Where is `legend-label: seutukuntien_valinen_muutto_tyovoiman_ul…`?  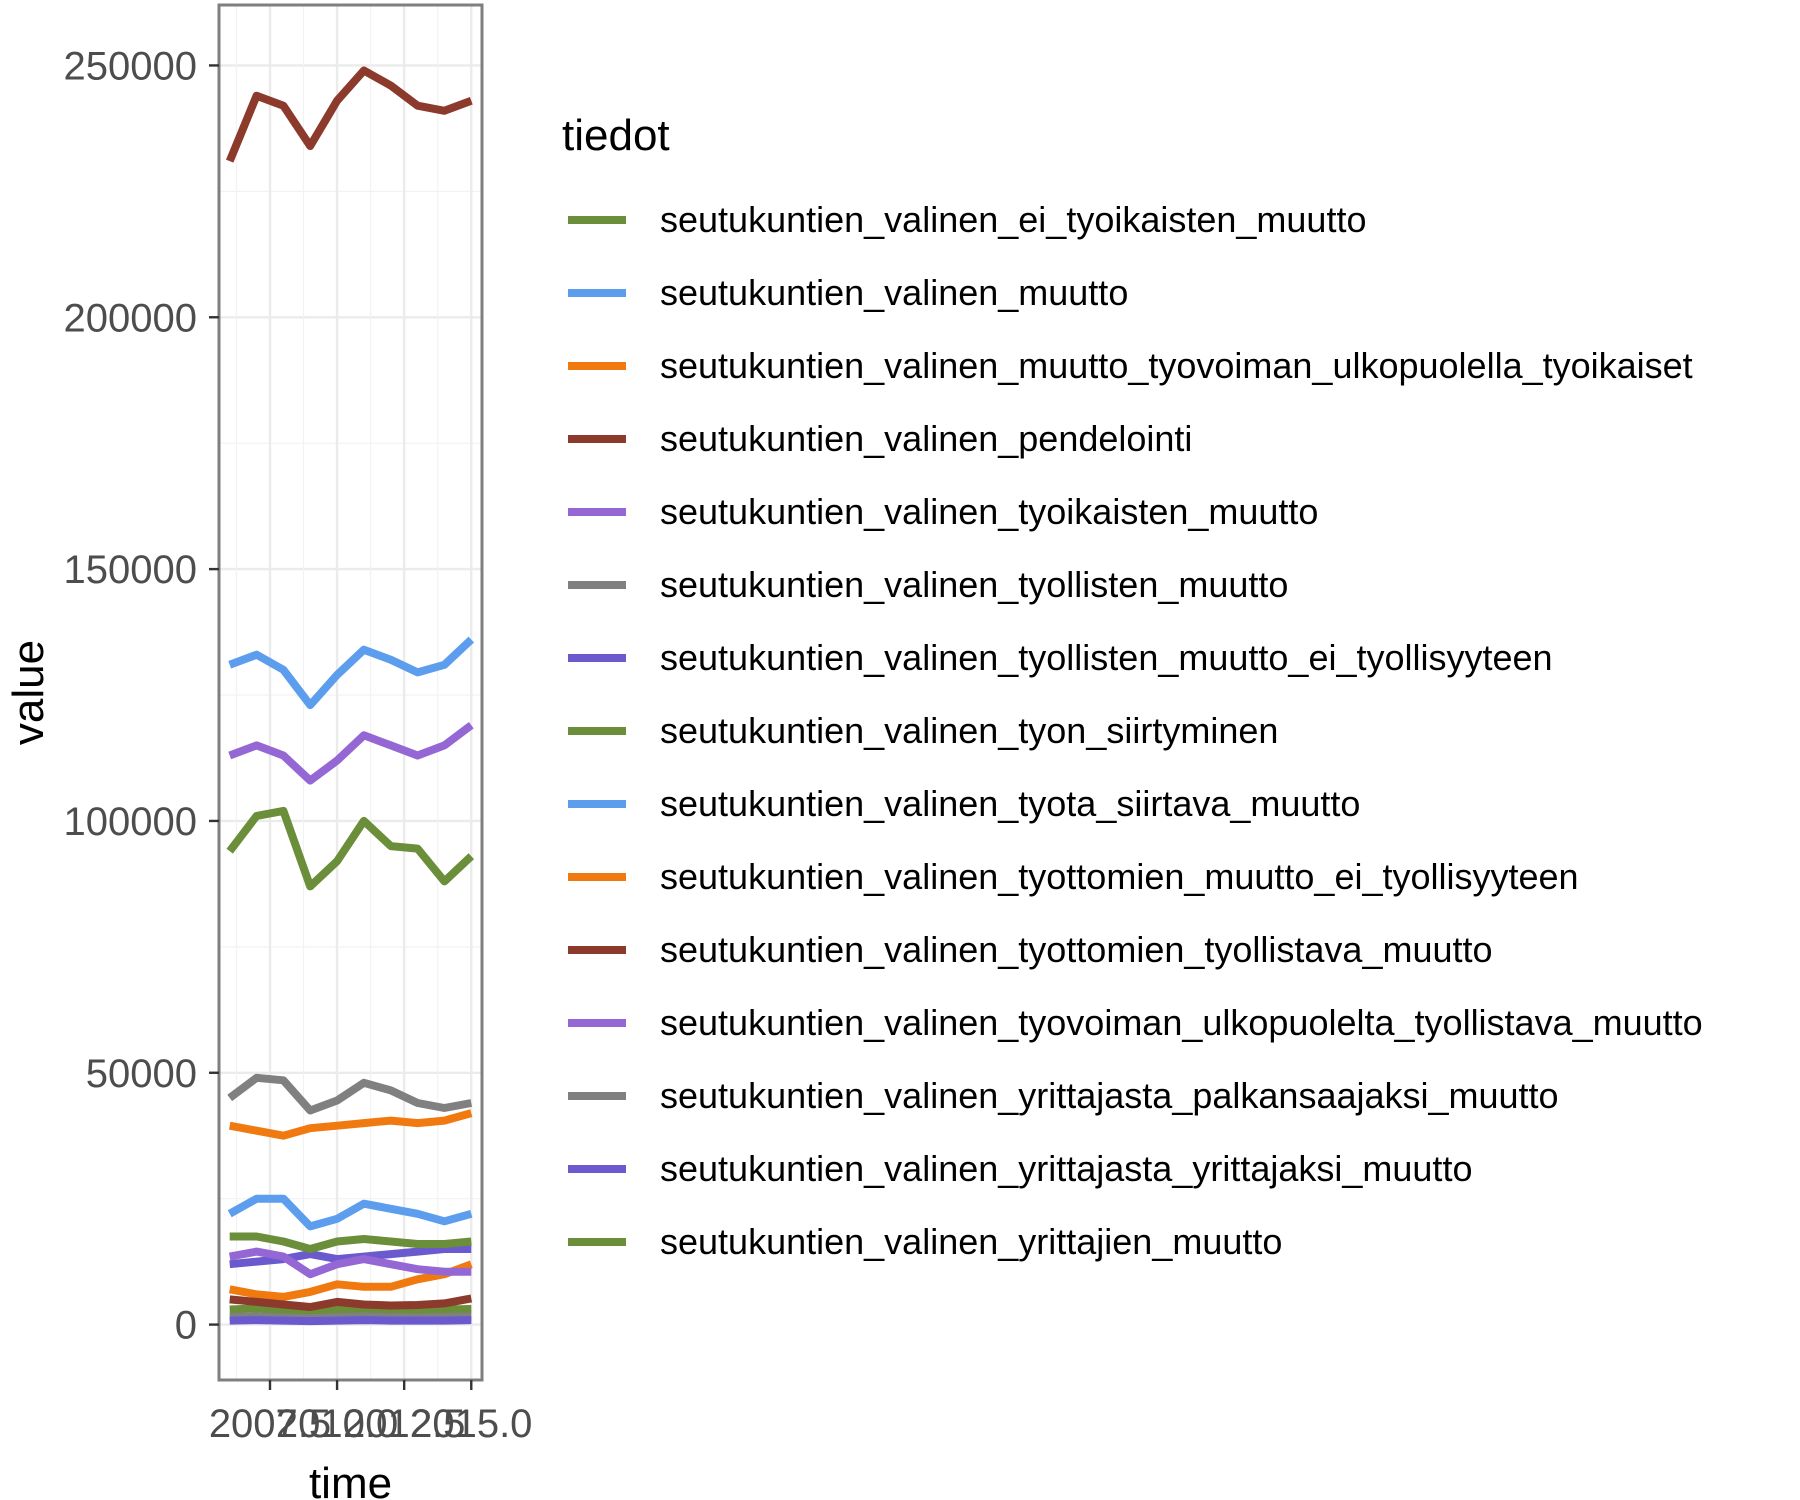
legend-label: seutukuntien_valinen_muutto_tyovoiman_ul… is located at coordinates (1176, 365).